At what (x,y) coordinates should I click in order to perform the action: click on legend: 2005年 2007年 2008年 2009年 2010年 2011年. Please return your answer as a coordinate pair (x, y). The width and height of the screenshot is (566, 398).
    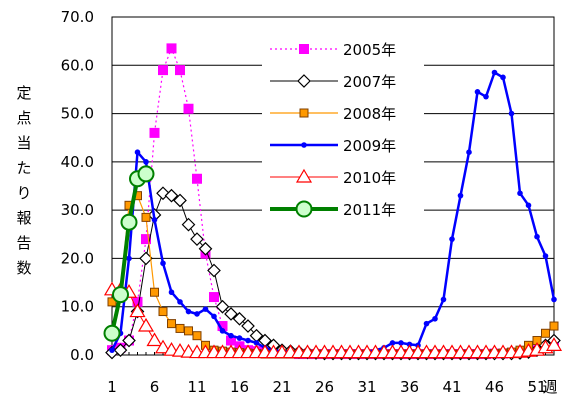
    Looking at the image, I should click on (343, 130).